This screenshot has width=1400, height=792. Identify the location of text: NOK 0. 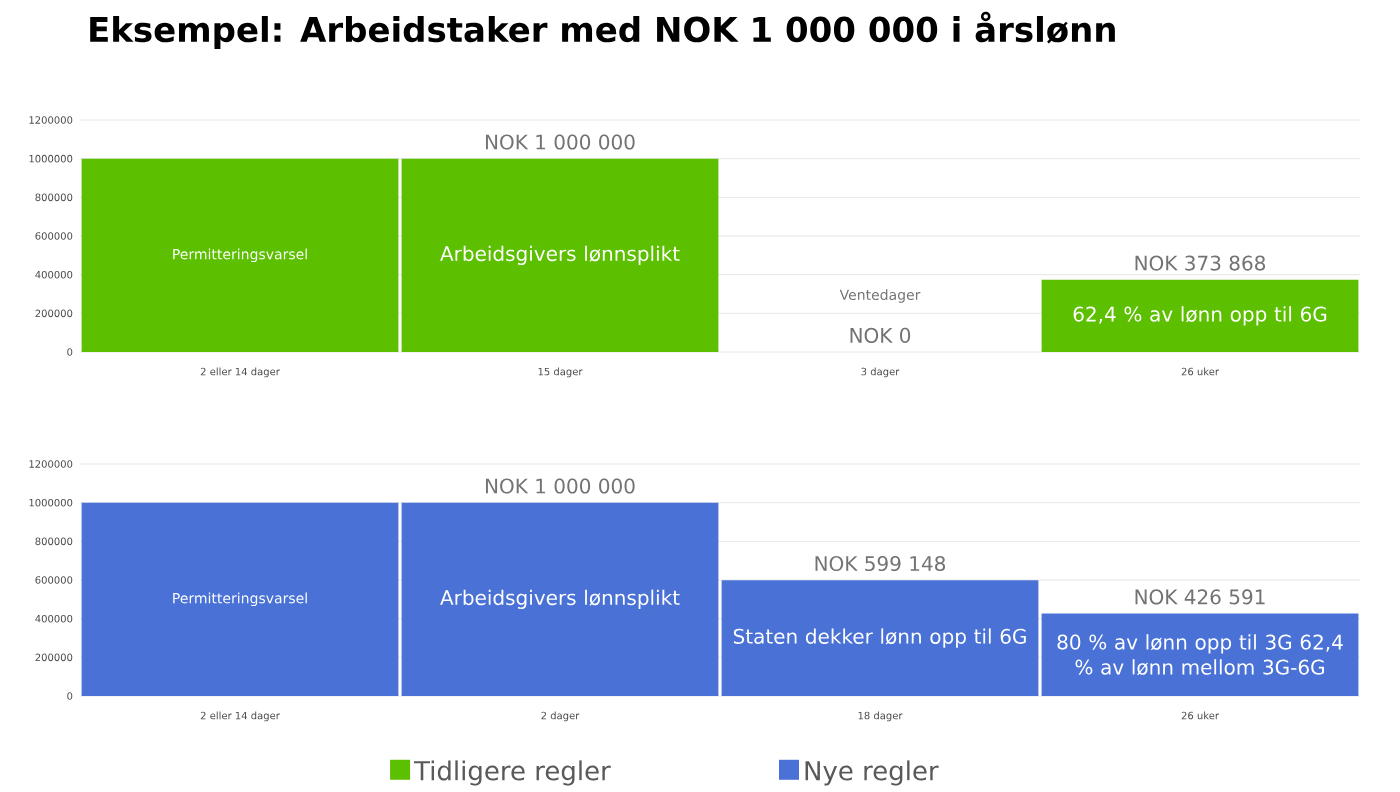
(880, 336).